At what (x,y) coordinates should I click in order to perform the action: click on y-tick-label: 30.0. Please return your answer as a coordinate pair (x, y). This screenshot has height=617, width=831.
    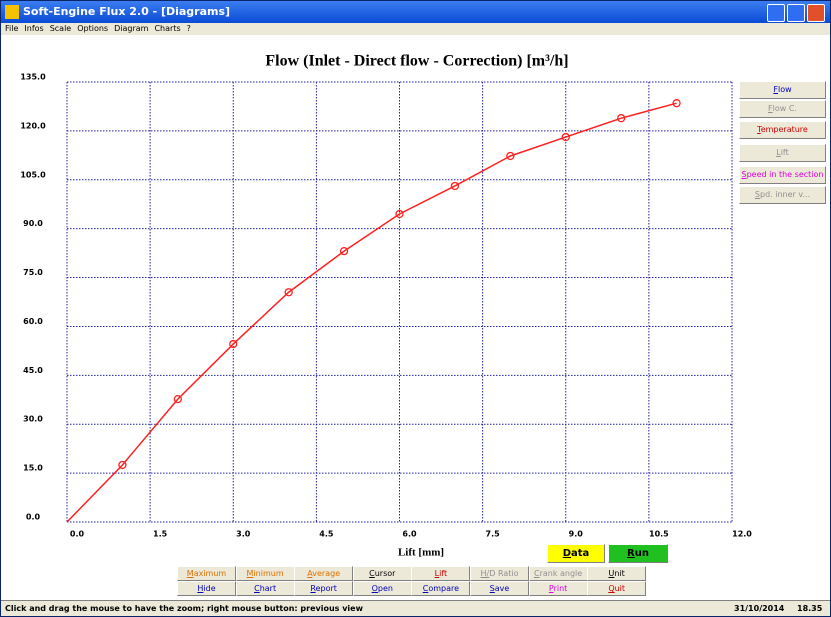
    Looking at the image, I should click on (33, 419).